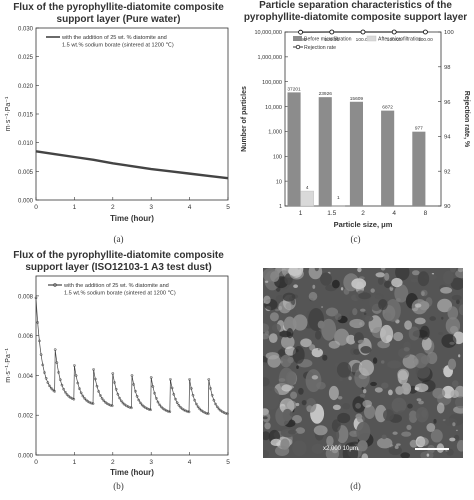 The width and height of the screenshot is (474, 500). What do you see at coordinates (36, 207) in the screenshot?
I see `chart-a-xtick-label: 0` at bounding box center [36, 207].